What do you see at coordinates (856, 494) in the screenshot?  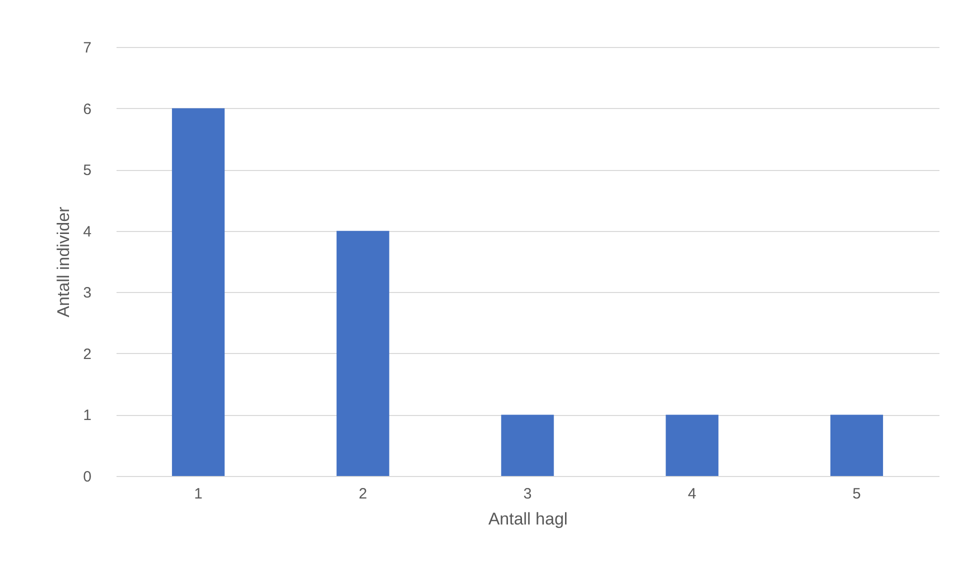 I see `x-tick-label: 5` at bounding box center [856, 494].